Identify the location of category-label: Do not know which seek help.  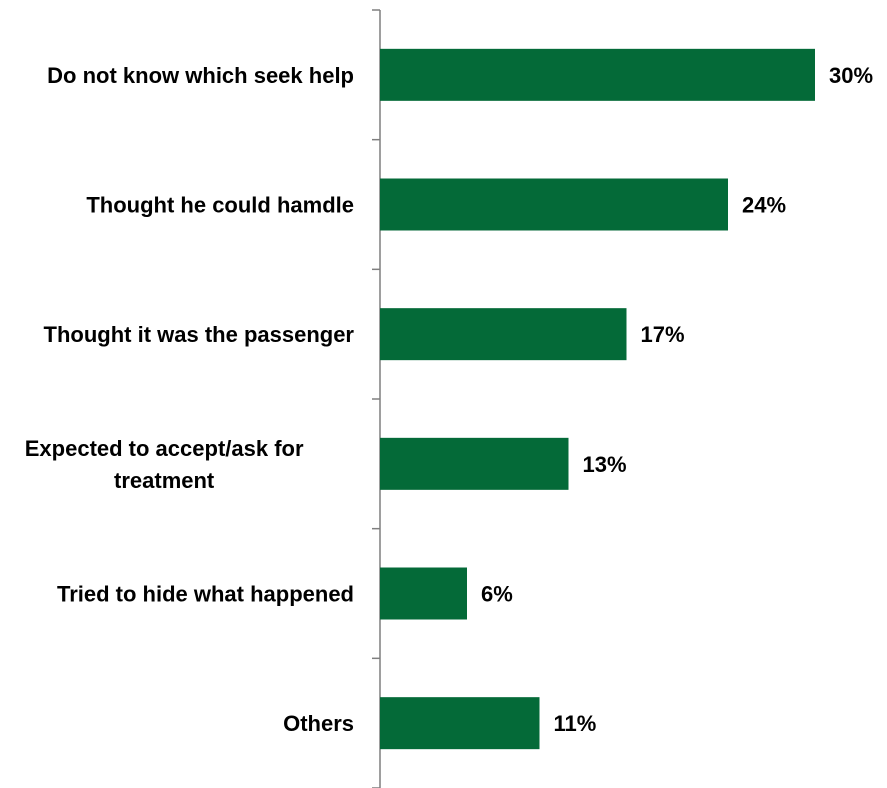
(200, 75).